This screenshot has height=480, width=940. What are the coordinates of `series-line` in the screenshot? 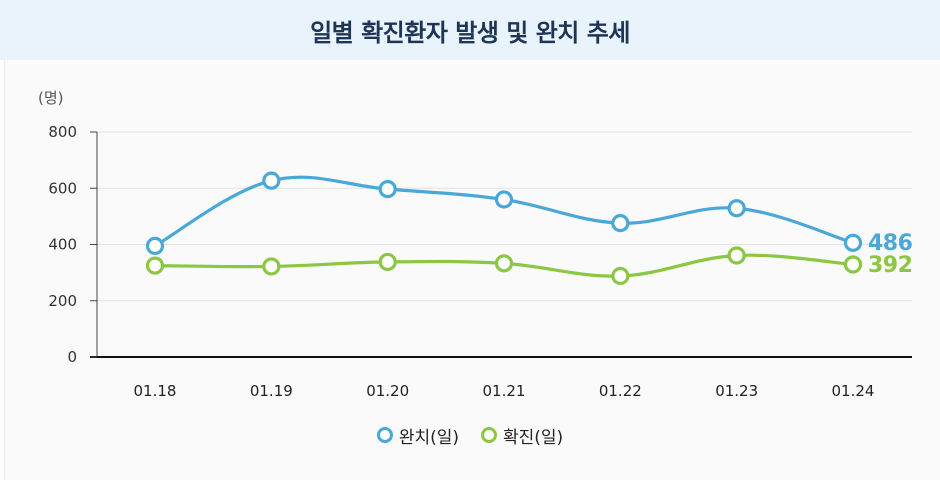 It's located at (504, 211).